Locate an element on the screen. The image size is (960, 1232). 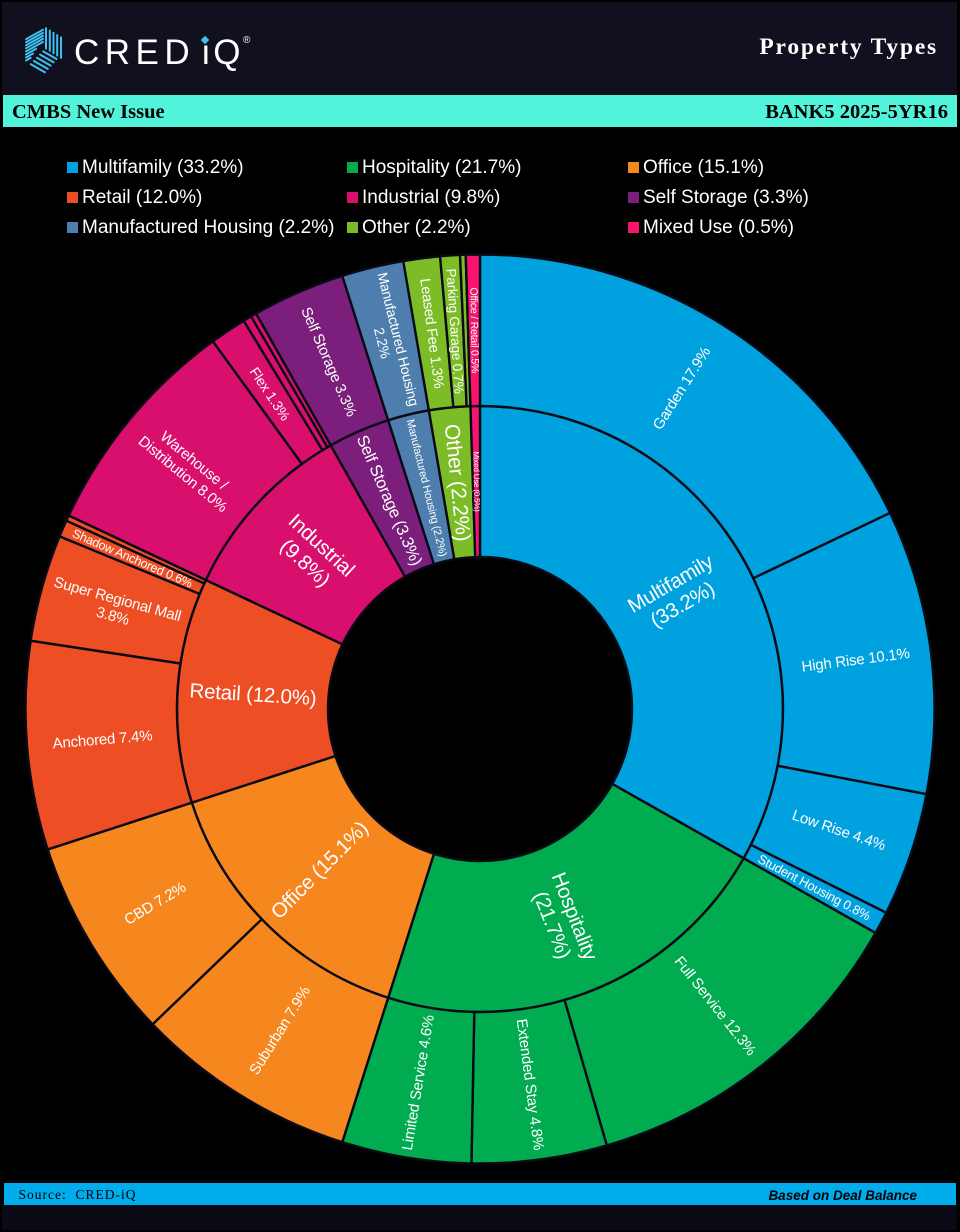
svg-text: Mixed Use (0.5%) is located at coordinates (476, 481).